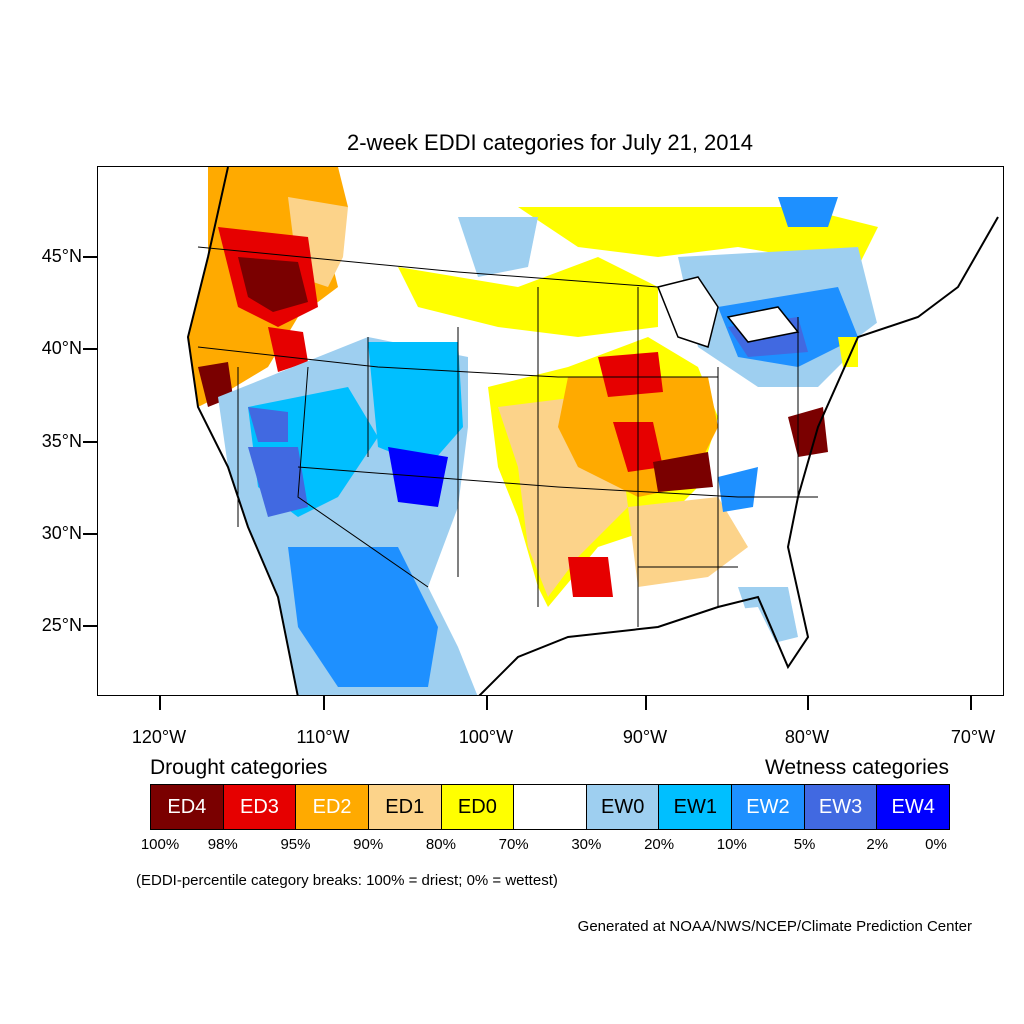 The image size is (1024, 1024). What do you see at coordinates (696, 807) in the screenshot?
I see `legend-cell-ew1: EW1` at bounding box center [696, 807].